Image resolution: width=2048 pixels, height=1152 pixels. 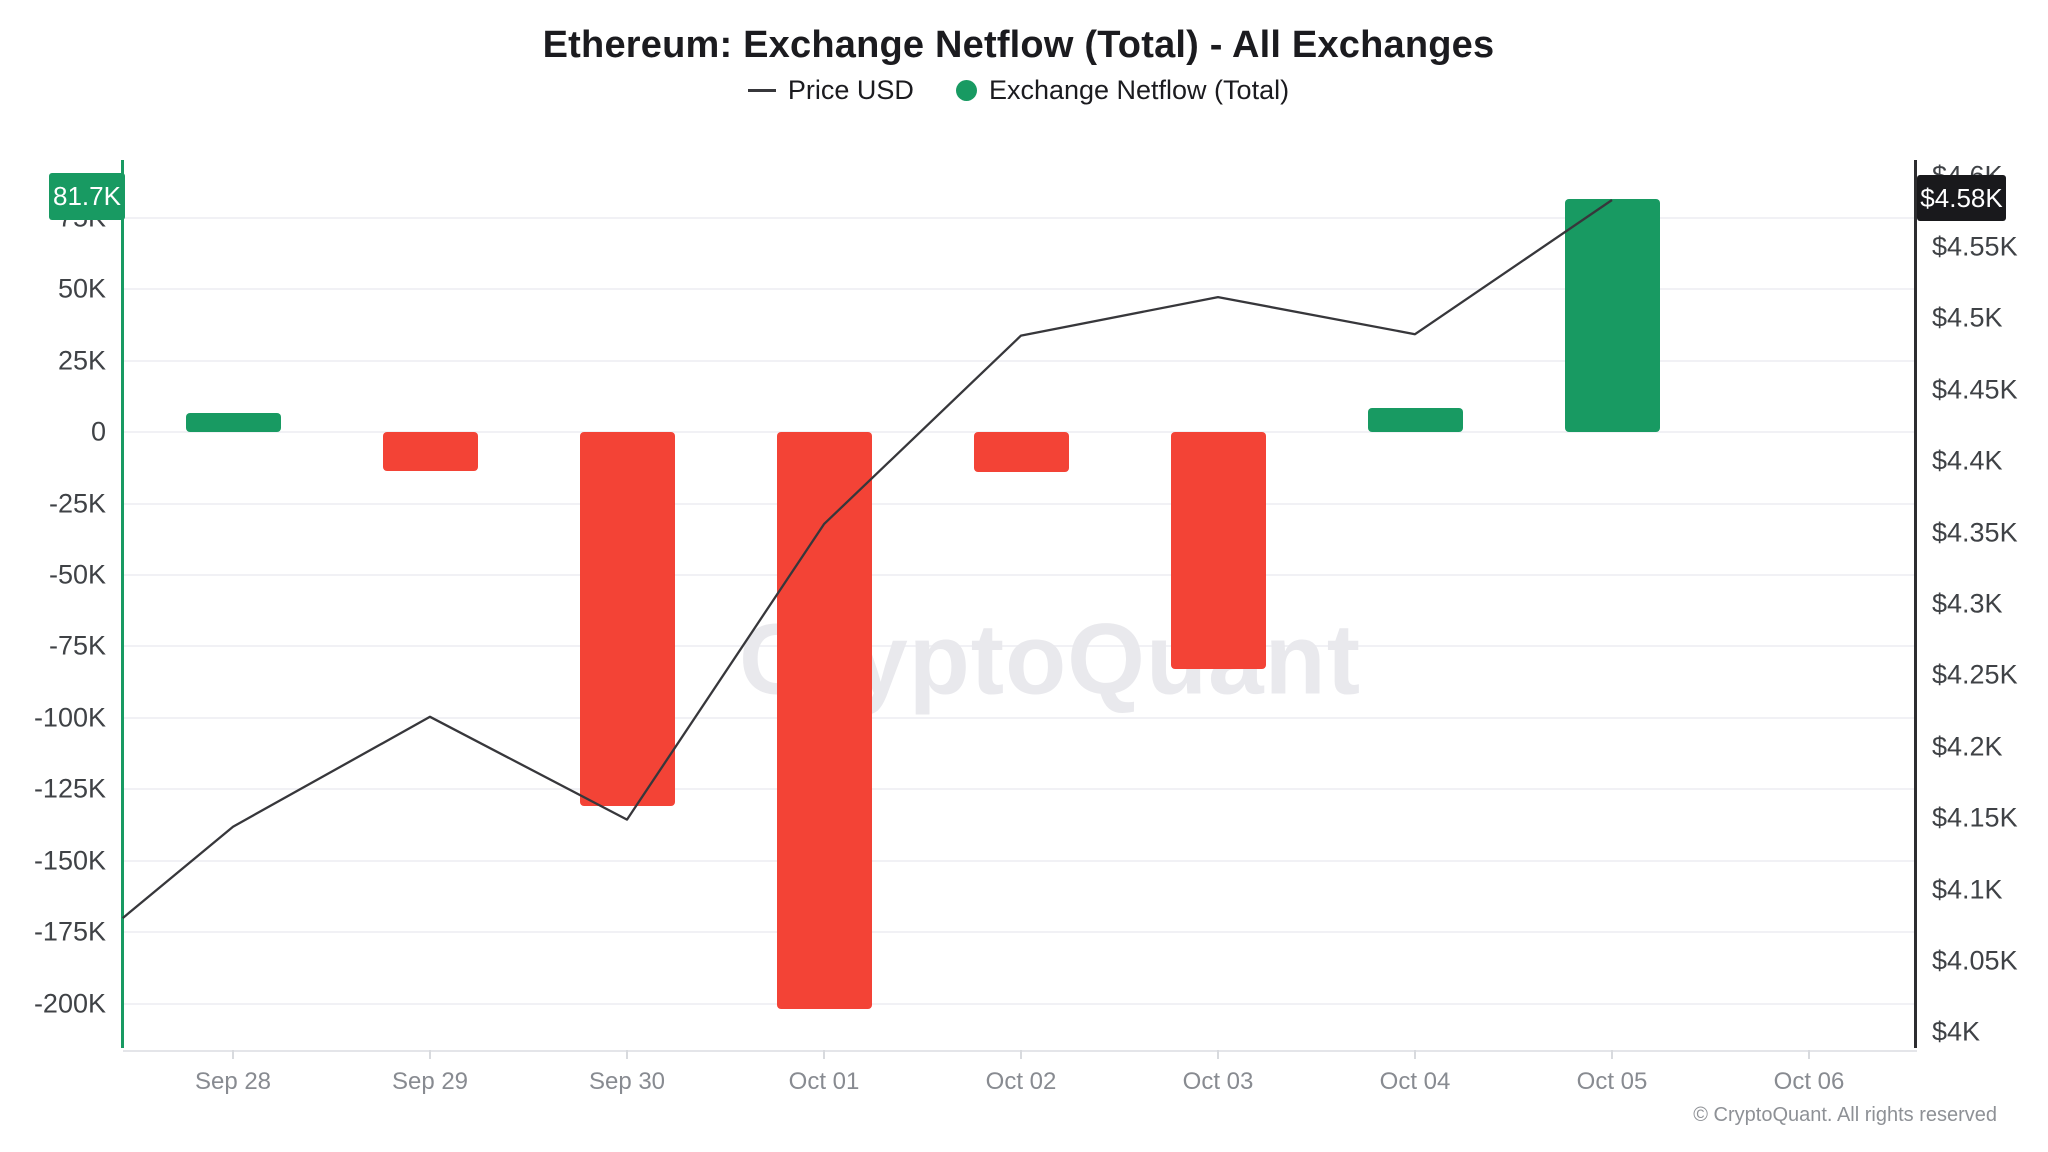 What do you see at coordinates (1021, 1081) in the screenshot?
I see `x-axis-label-oct-02: Oct 02` at bounding box center [1021, 1081].